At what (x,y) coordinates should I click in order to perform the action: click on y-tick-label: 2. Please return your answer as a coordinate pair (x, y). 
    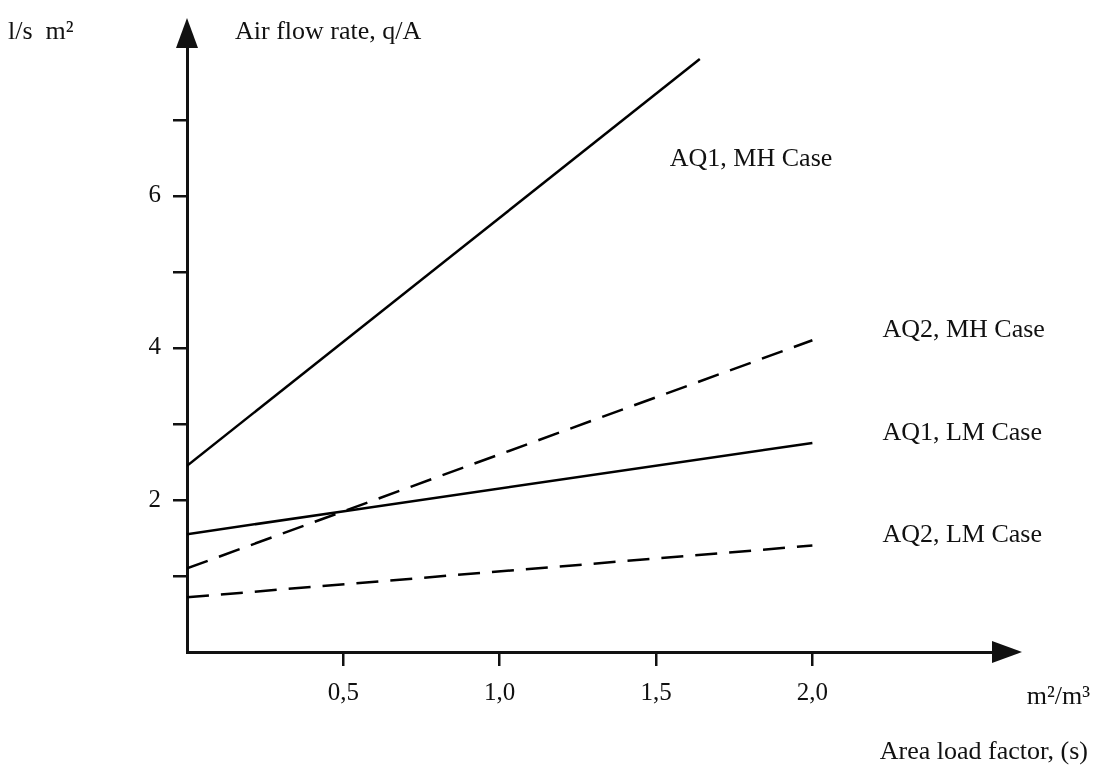
    Looking at the image, I should click on (154, 498).